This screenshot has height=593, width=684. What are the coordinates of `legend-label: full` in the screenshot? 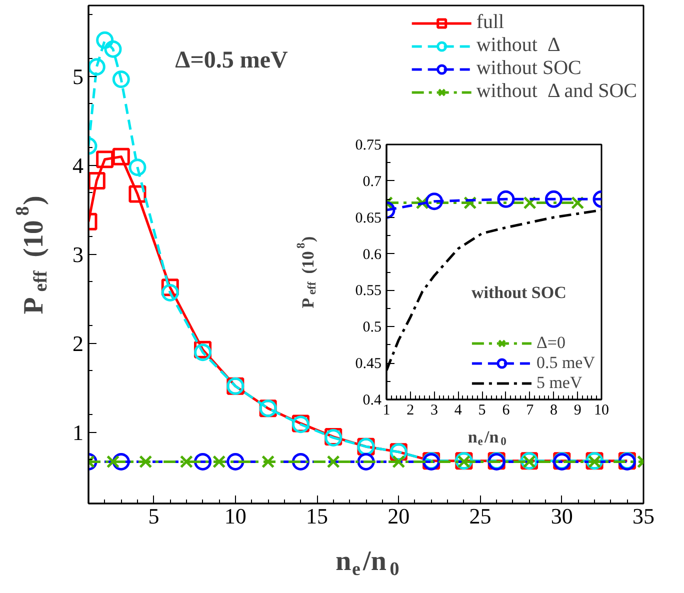 It's located at (490, 22).